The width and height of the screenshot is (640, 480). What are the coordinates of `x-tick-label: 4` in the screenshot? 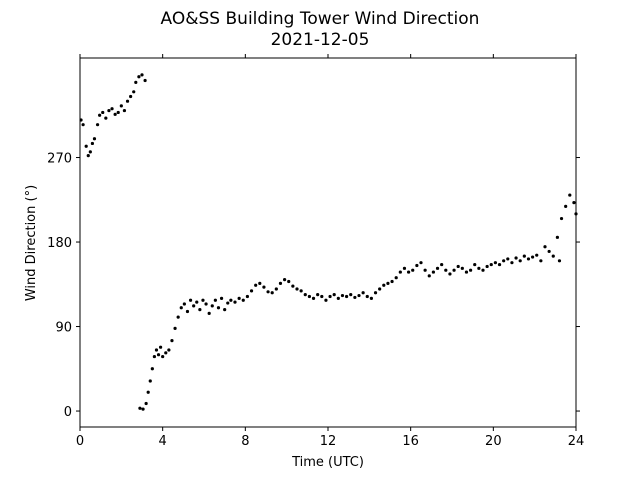 It's located at (163, 441).